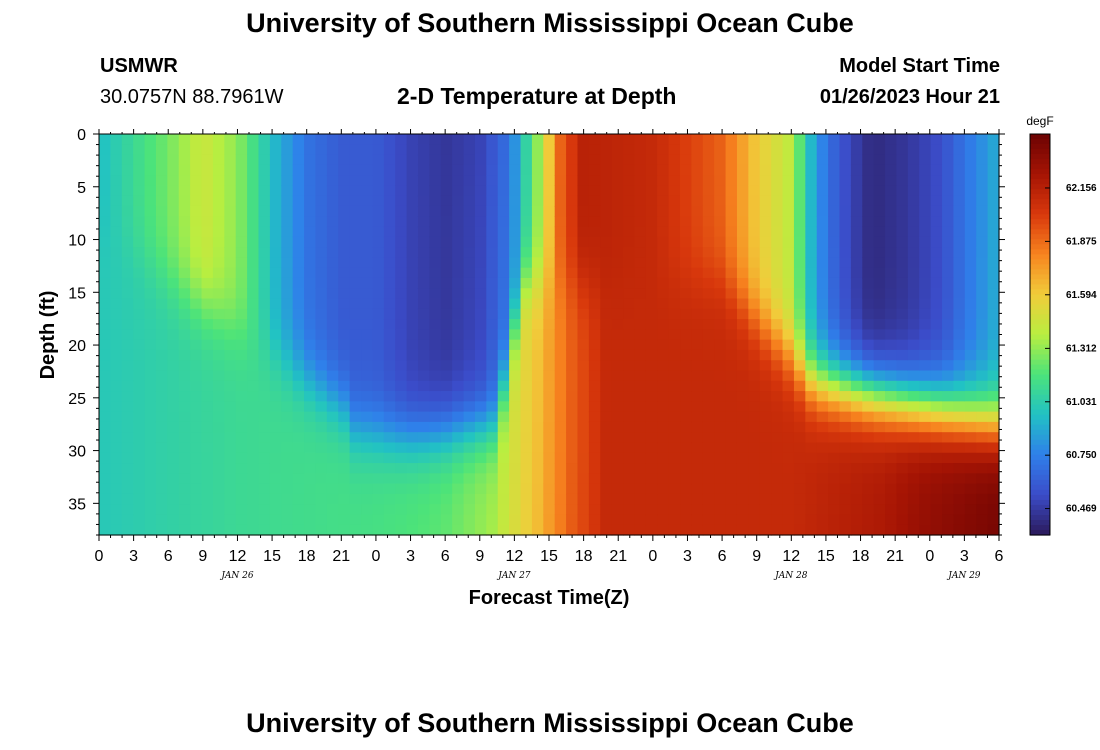 The width and height of the screenshot is (1100, 750). Describe the element at coordinates (81, 188) in the screenshot. I see `y-tick-label: 5` at that location.